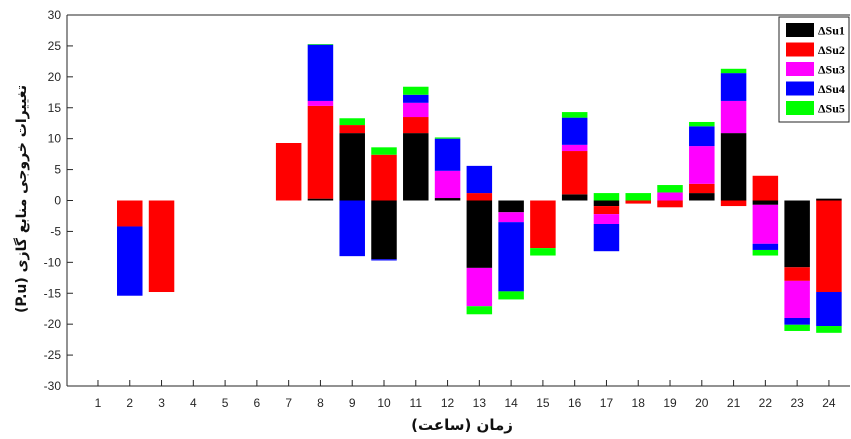 The width and height of the screenshot is (851, 439). I want to click on y-tick-label: 0, so click(57, 201).